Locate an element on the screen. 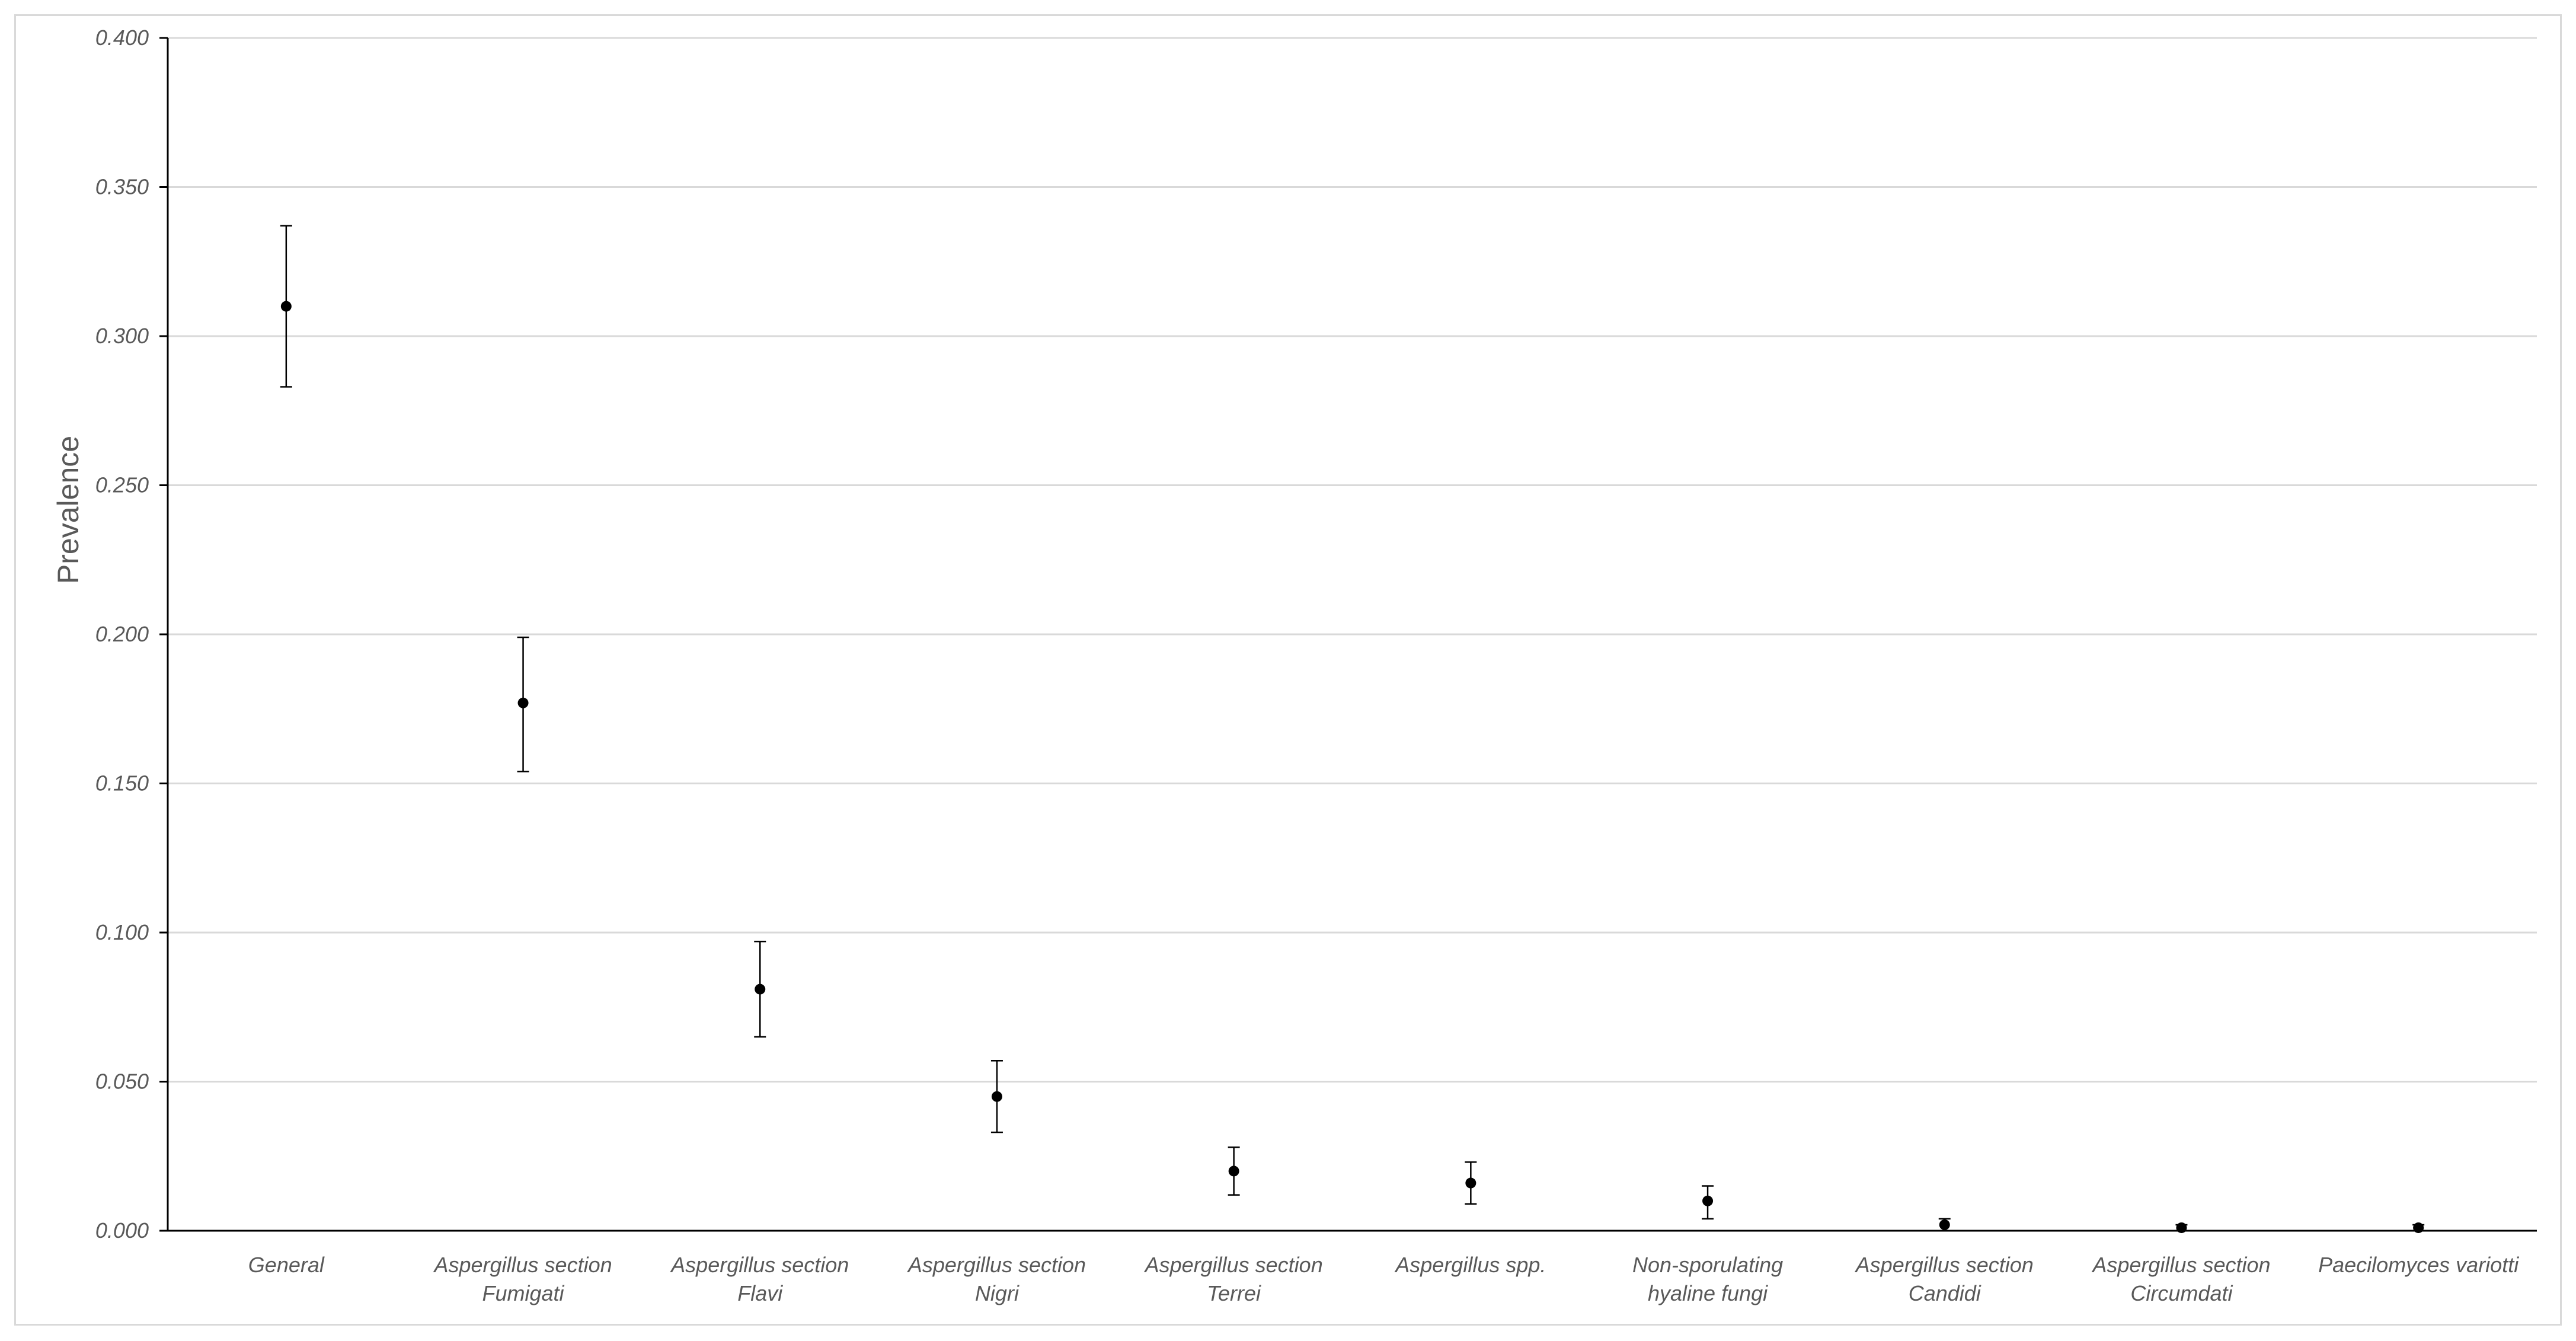 This screenshot has width=2576, height=1341. y-tick-label: 0.300 is located at coordinates (122, 336).